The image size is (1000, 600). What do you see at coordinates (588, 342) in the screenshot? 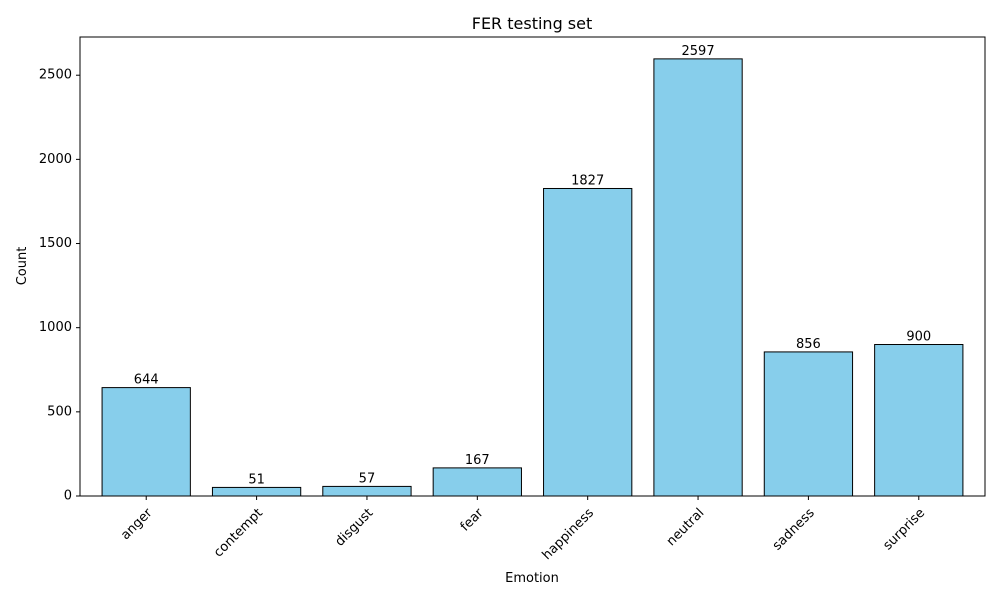
I see `bar-happiness` at bounding box center [588, 342].